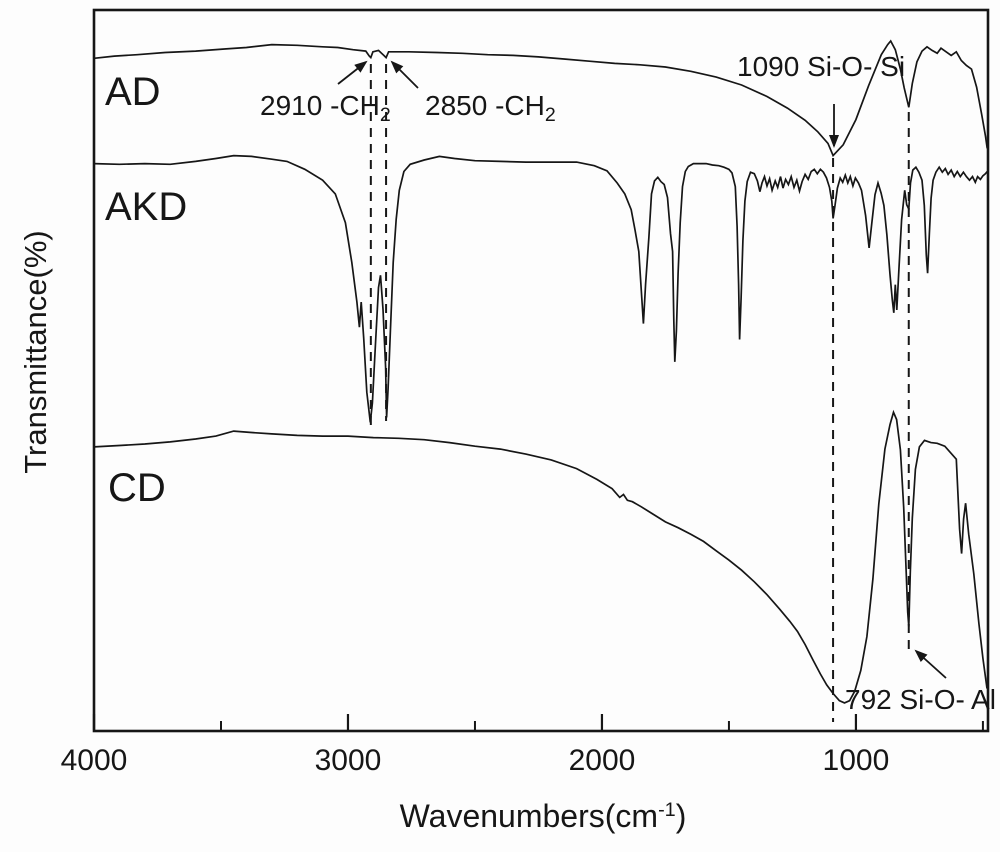  What do you see at coordinates (667, 810) in the screenshot?
I see `x-axis-title-superscript: -1` at bounding box center [667, 810].